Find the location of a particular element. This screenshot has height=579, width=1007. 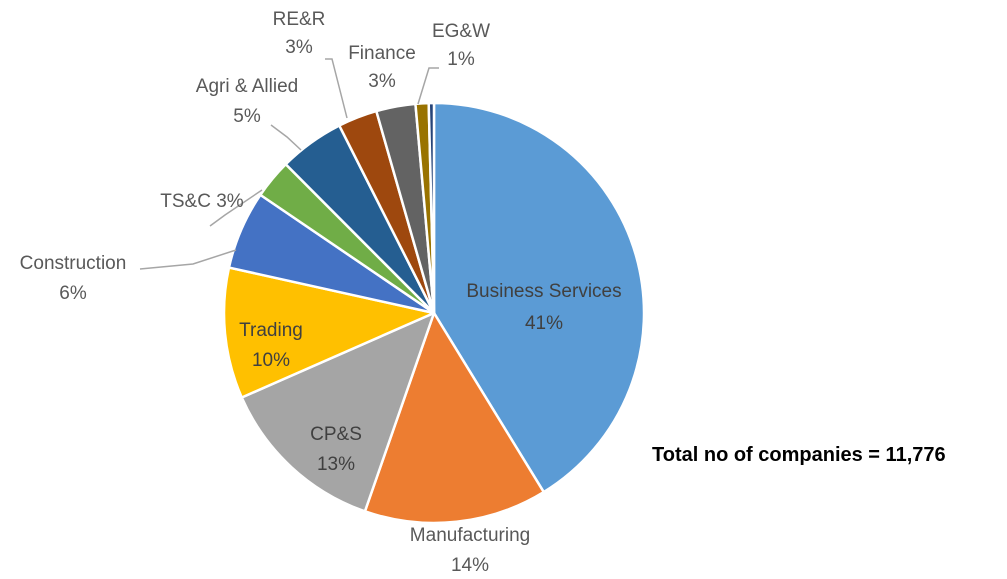

slice-label-agri-and-allied-percent: 5% is located at coordinates (247, 116).